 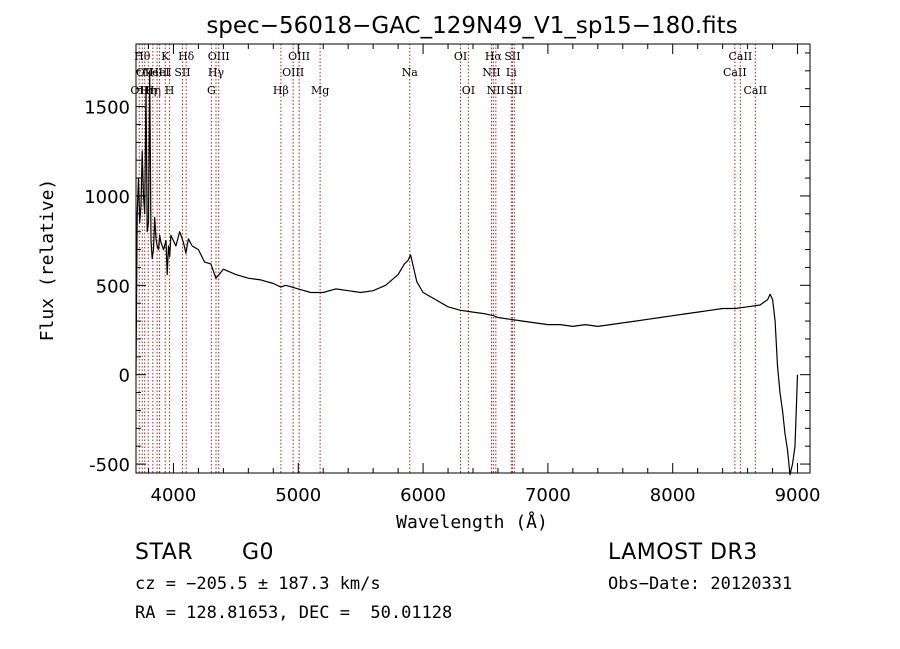 What do you see at coordinates (471, 26) in the screenshot?
I see `chart-title: spec−56018−GAC_129N49_V1_sp15−180.fits` at bounding box center [471, 26].